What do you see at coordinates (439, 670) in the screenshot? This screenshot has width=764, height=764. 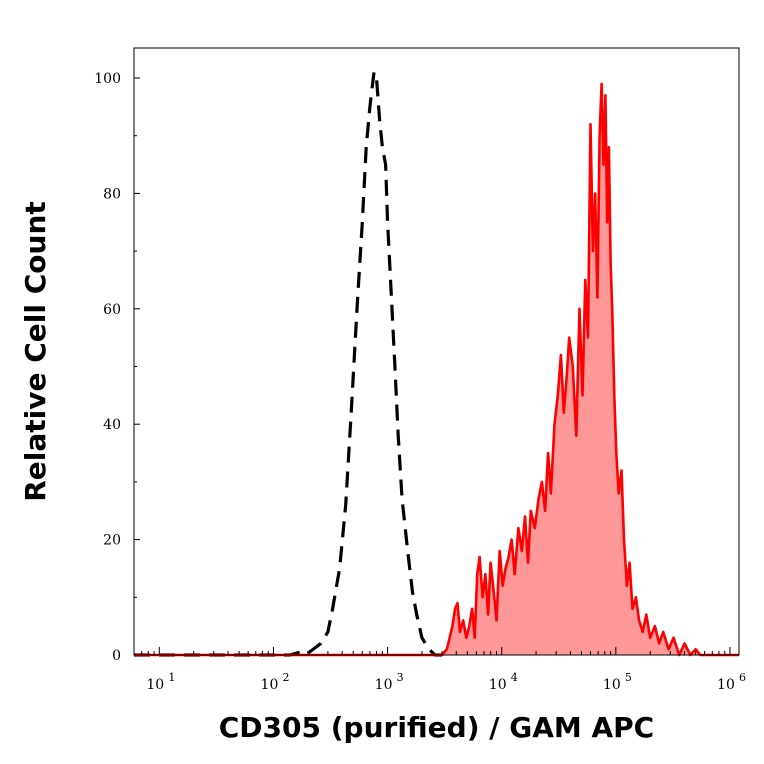 I see `x-axis: 10 1 10 2 10 3 10 4 10 5 10 6` at bounding box center [439, 670].